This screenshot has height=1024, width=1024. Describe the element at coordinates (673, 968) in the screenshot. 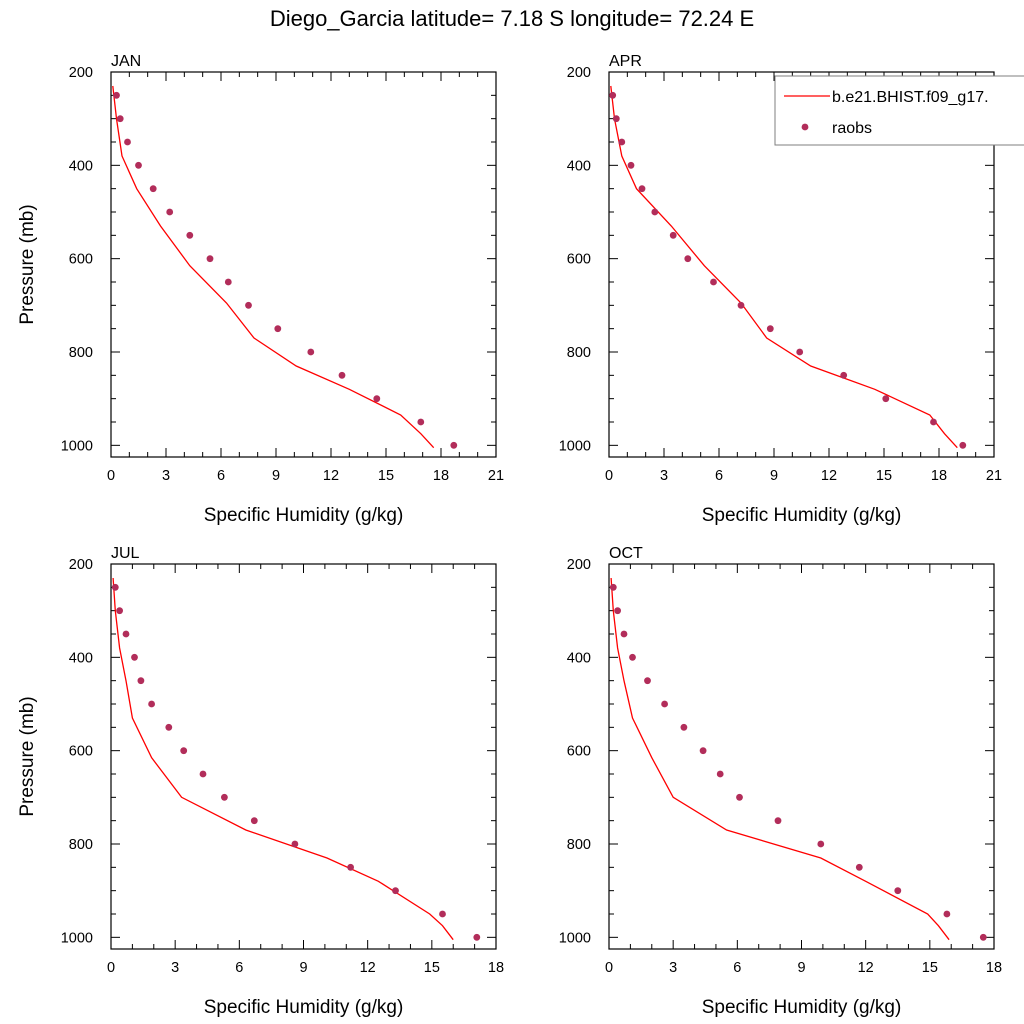

I see `panel-oct-x-tick-label: 3` at that location.